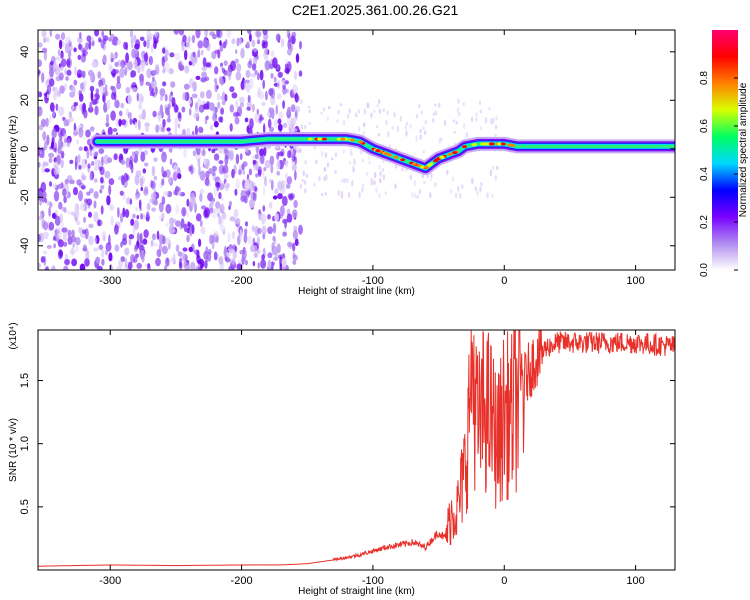  Describe the element at coordinates (25, 246) in the screenshot. I see `y-tick-label: -40` at that location.